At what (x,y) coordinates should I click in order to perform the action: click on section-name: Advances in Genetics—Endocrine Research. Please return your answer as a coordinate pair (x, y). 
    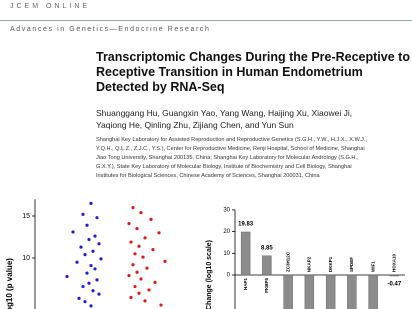
    Looking at the image, I should click on (110, 29).